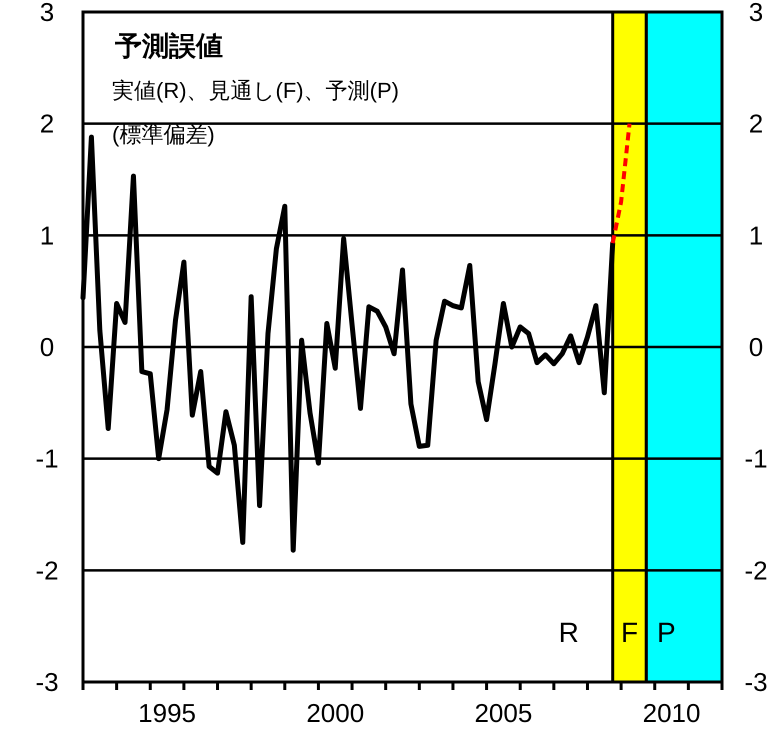 Image resolution: width=782 pixels, height=729 pixels. What do you see at coordinates (167, 713) in the screenshot?
I see `x-tick-label: 1995` at bounding box center [167, 713].